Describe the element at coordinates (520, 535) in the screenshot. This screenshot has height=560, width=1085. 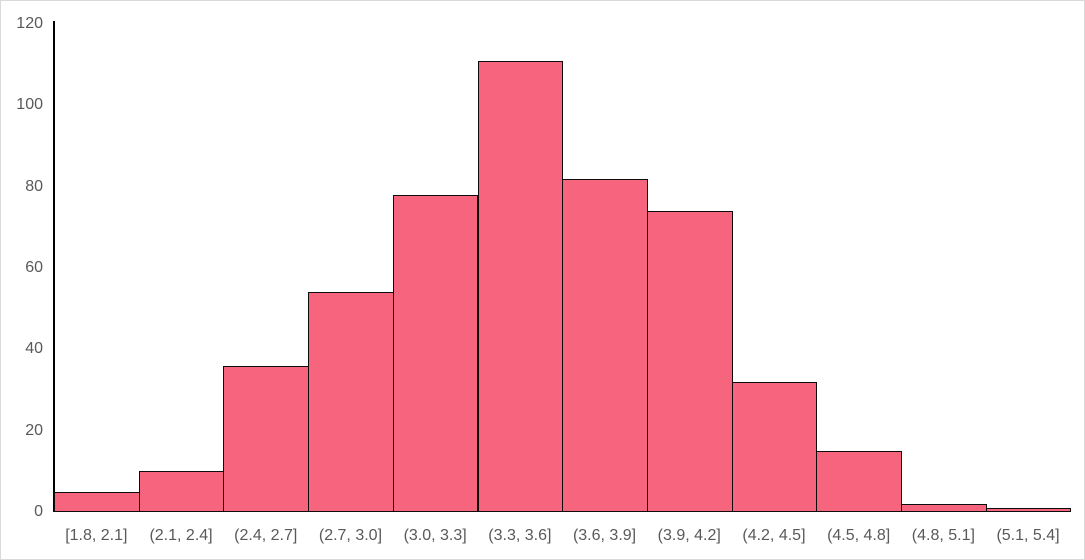
I see `x-tick-label: (3.3, 3.6]` at that location.